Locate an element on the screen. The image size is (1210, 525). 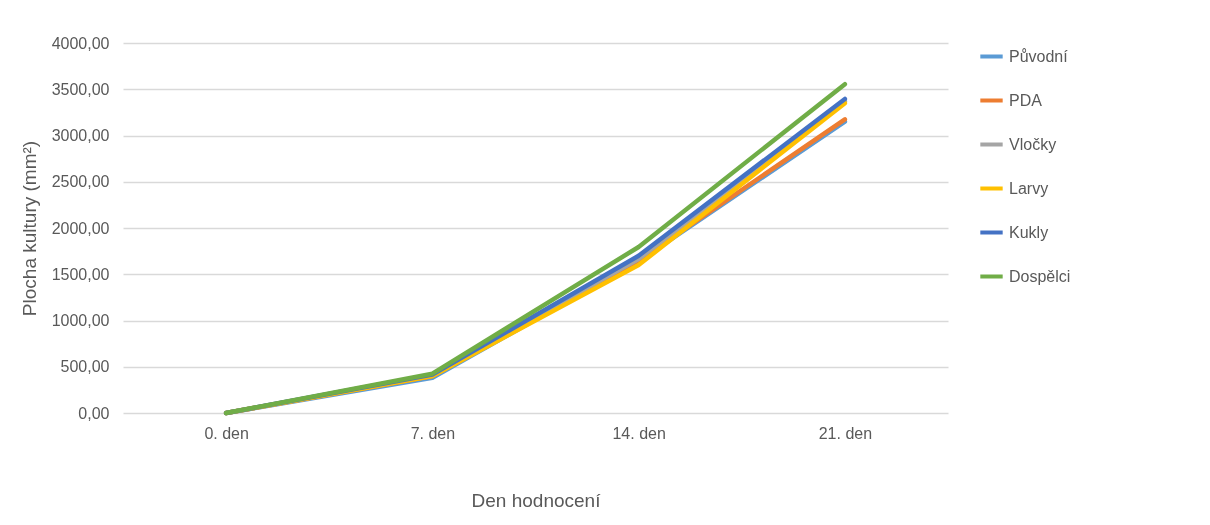
legend-label: Larvy is located at coordinates (1029, 188).